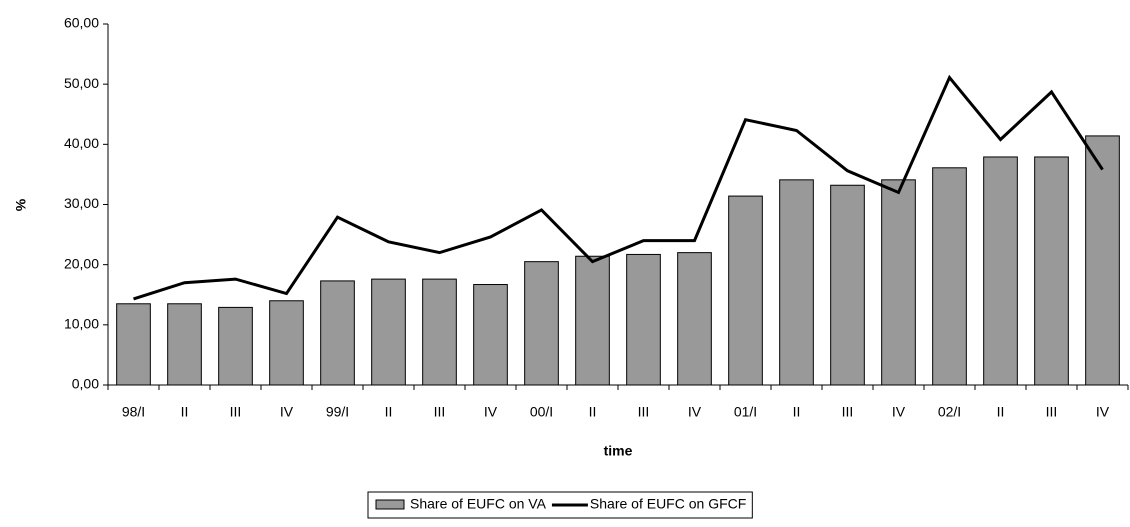 The width and height of the screenshot is (1130, 527). What do you see at coordinates (745, 412) in the screenshot?
I see `x-tick-label: 01/I` at bounding box center [745, 412].